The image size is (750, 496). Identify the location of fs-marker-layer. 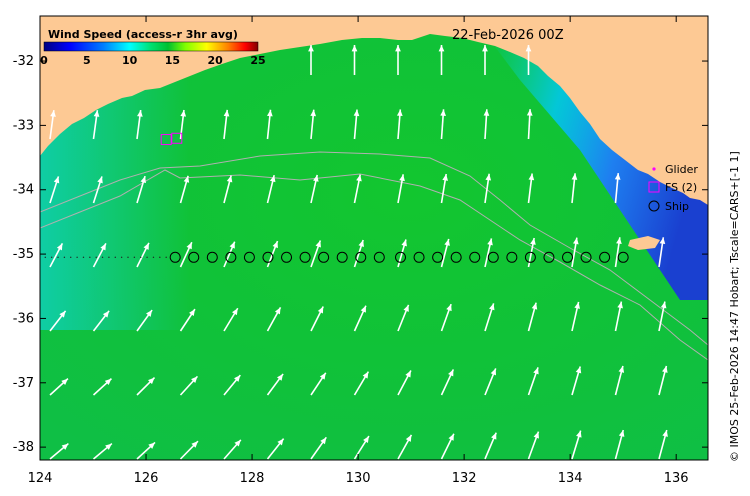
(171, 139).